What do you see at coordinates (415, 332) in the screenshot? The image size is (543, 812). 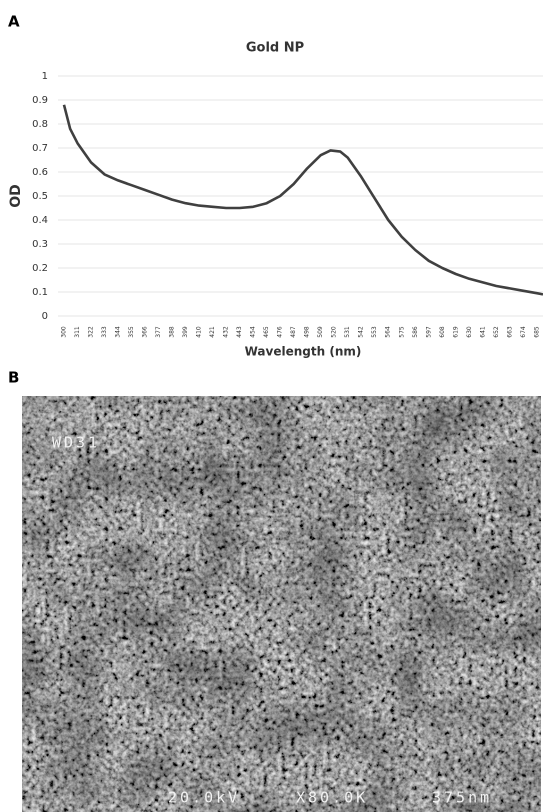 I see `x-tick-label: 586` at bounding box center [415, 332].